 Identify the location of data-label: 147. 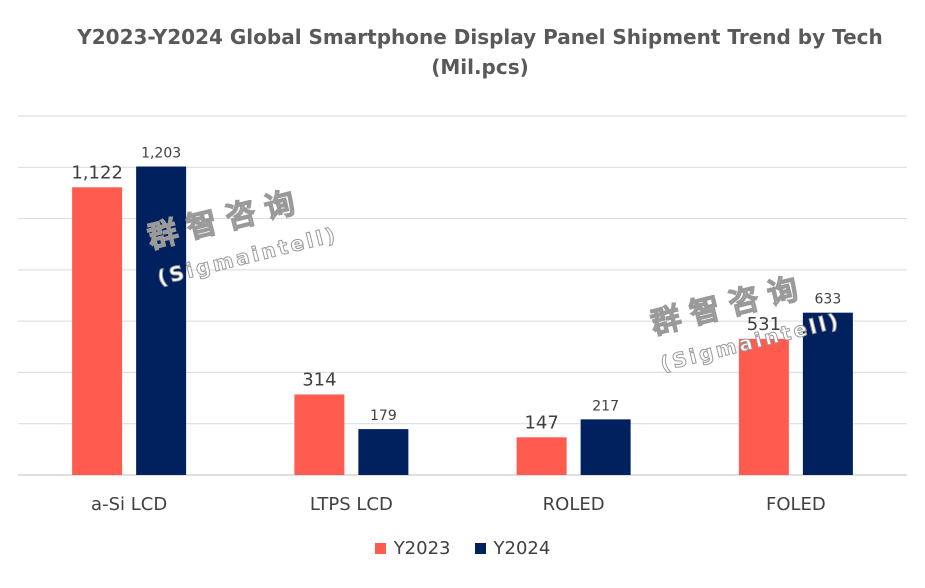
(541, 422).